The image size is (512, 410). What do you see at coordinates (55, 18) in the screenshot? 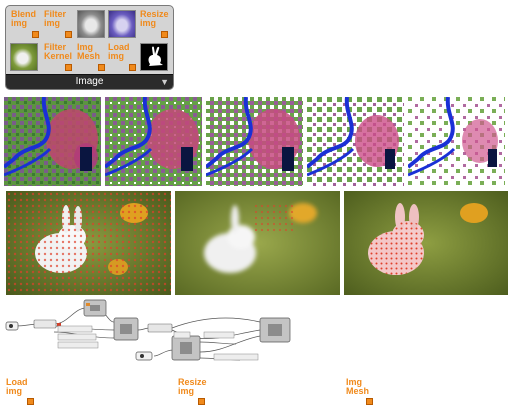
I see `tool-label: Filter img` at bounding box center [55, 18].